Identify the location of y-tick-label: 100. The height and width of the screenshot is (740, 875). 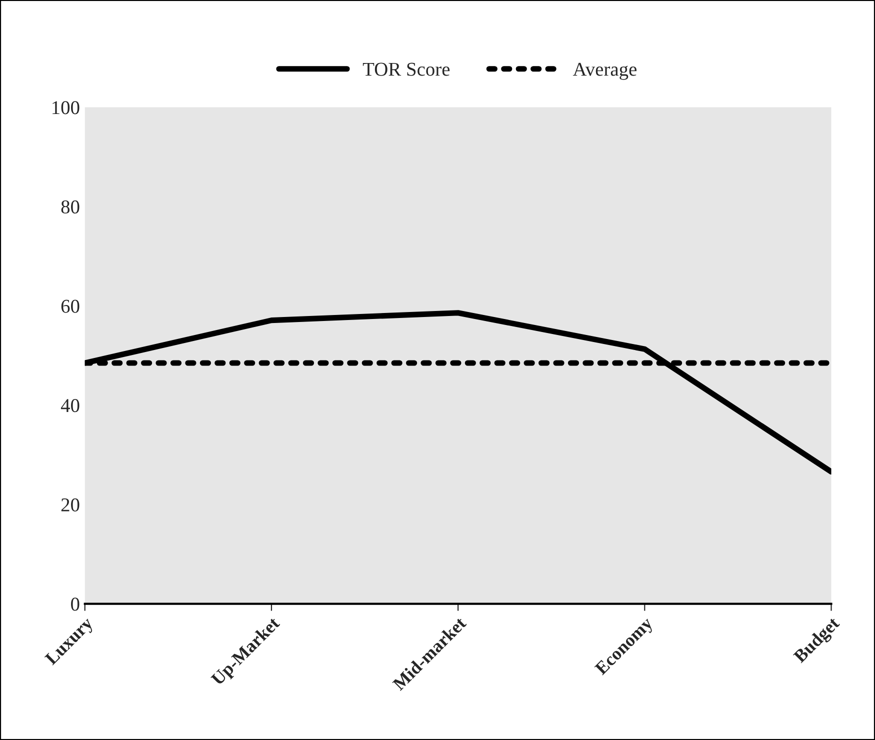
(66, 107).